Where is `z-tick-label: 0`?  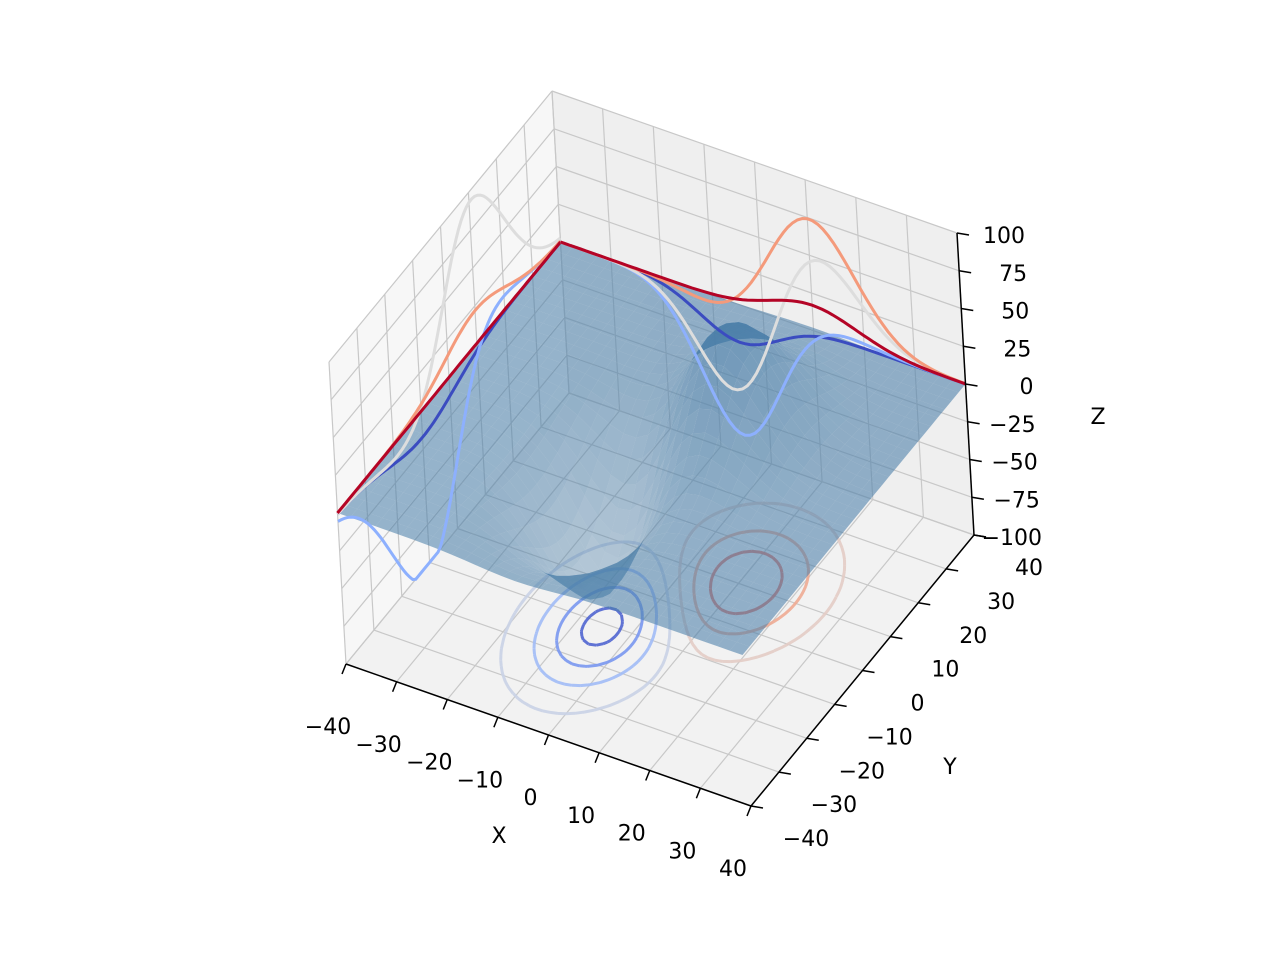 z-tick-label: 0 is located at coordinates (1027, 387).